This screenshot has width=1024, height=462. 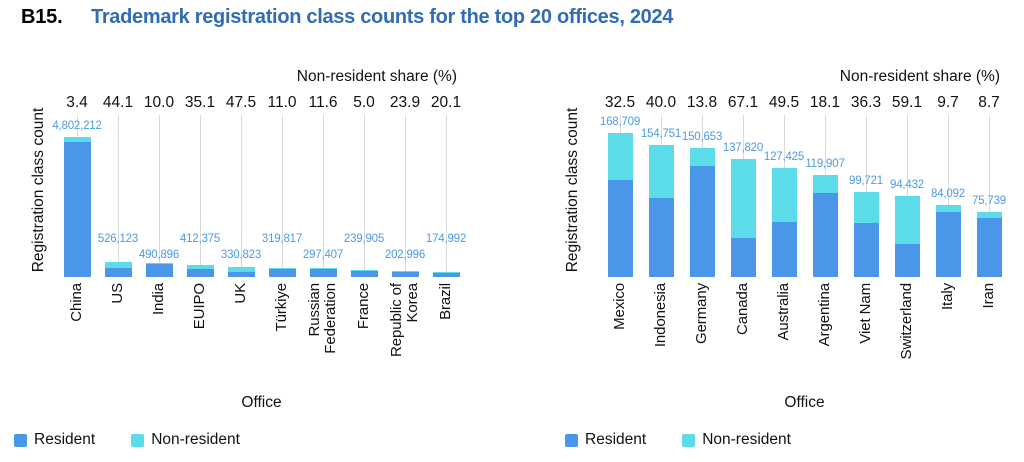 I want to click on value-label: 526,123, so click(x=118, y=239).